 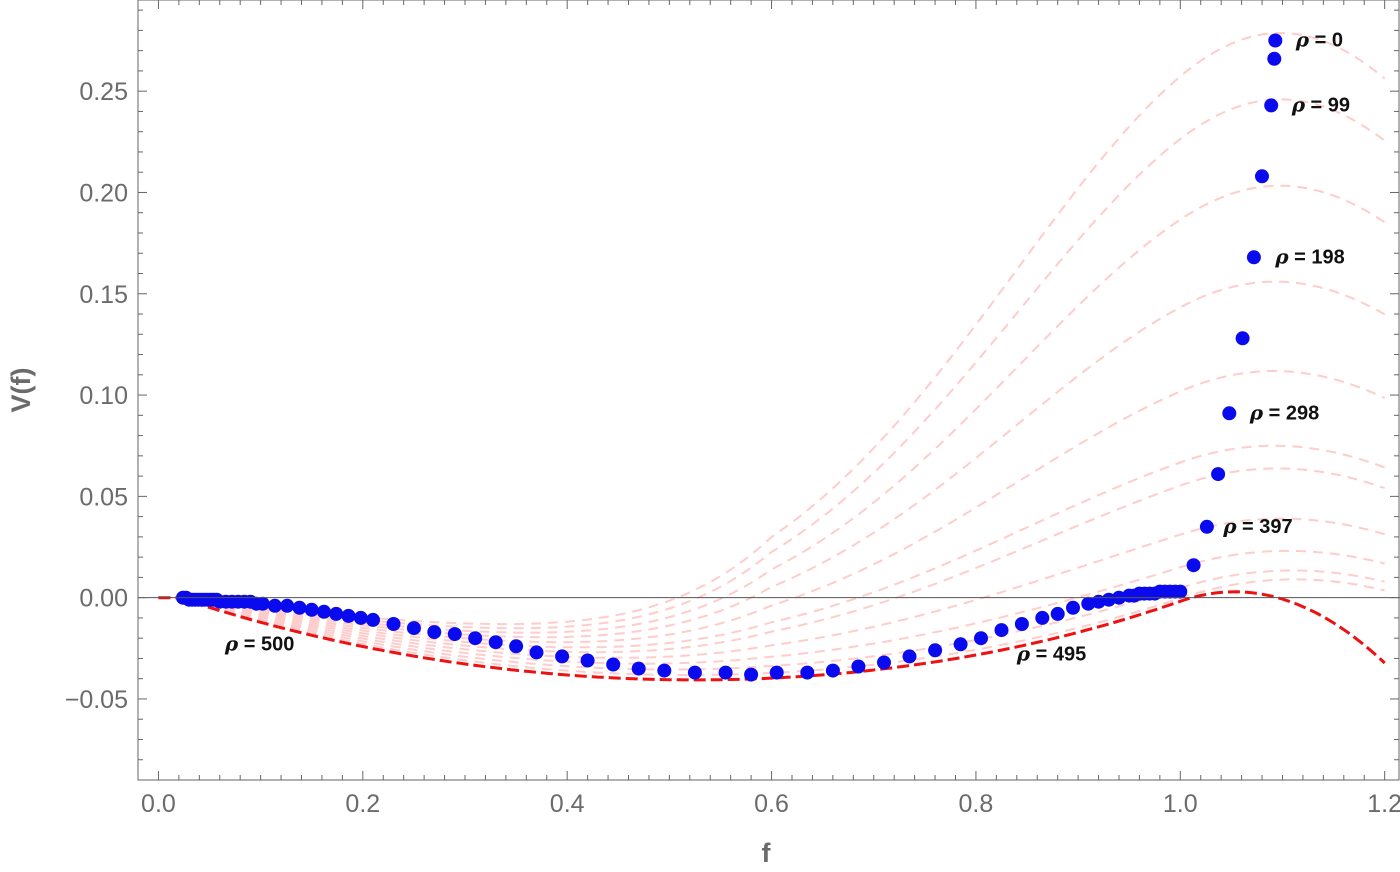 What do you see at coordinates (103, 497) in the screenshot?
I see `y-tick-label: 0.05` at bounding box center [103, 497].